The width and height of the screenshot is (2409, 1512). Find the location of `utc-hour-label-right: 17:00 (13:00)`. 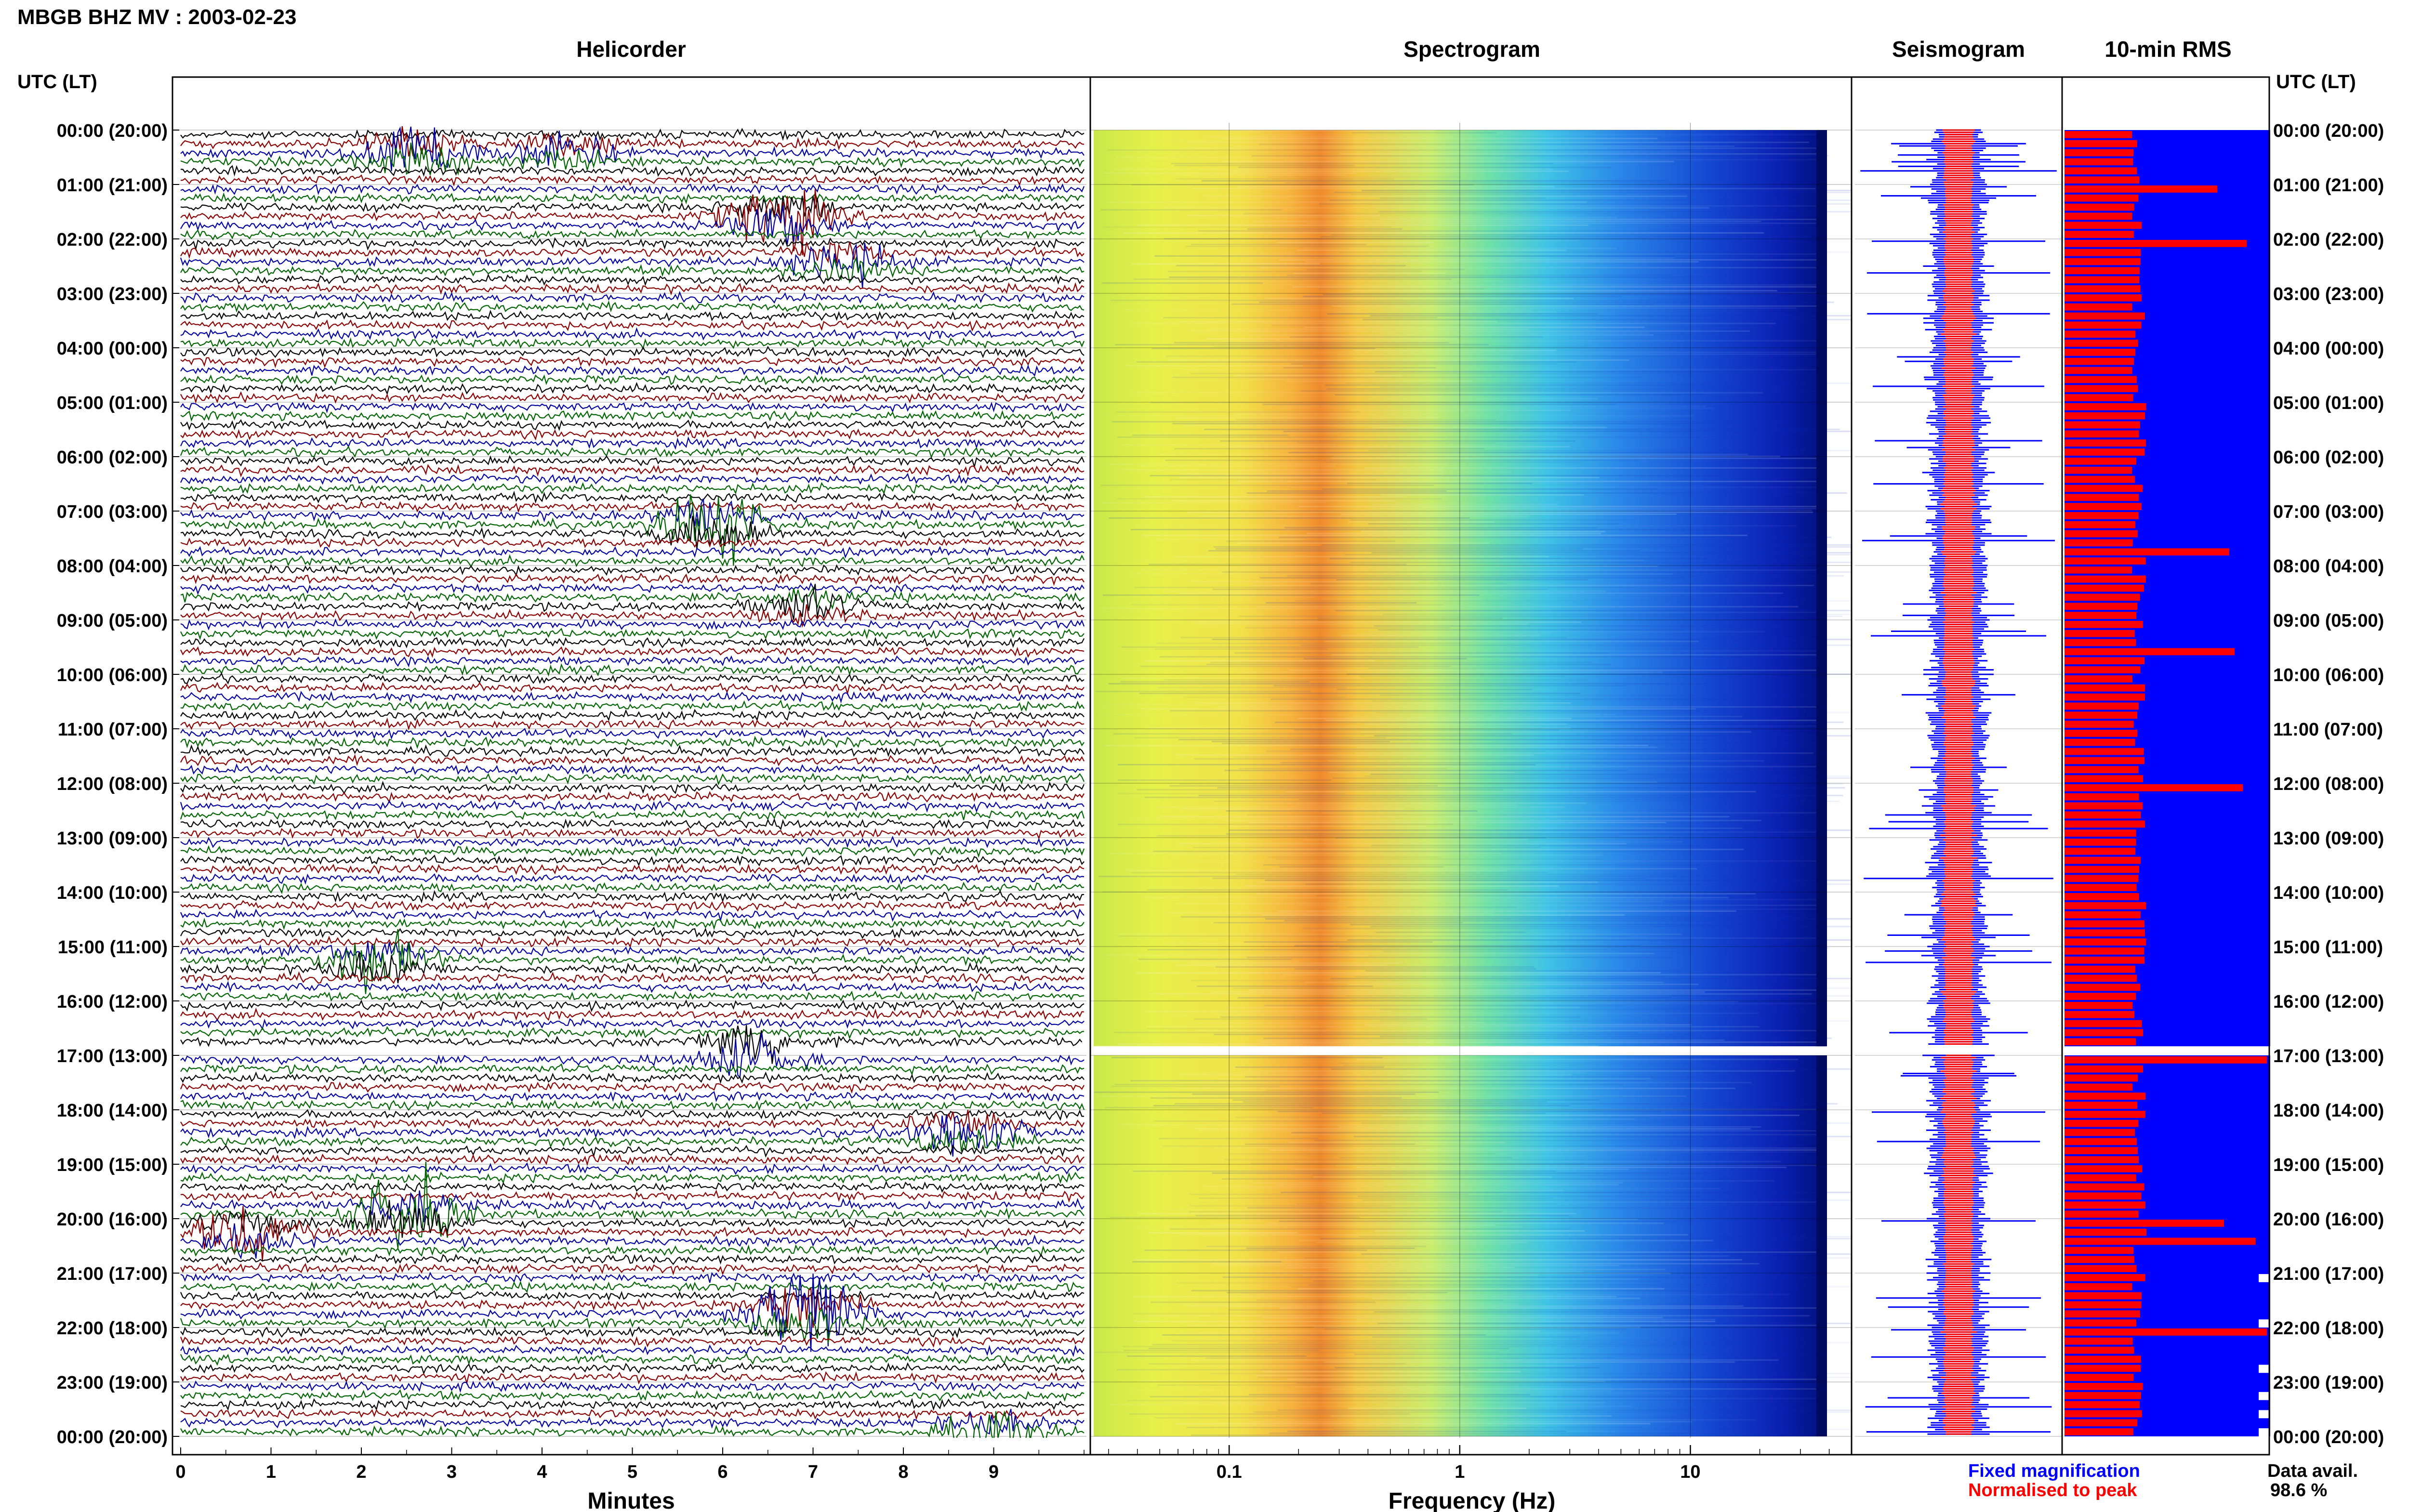

utc-hour-label-right: 17:00 (13:00) is located at coordinates (2328, 1056).